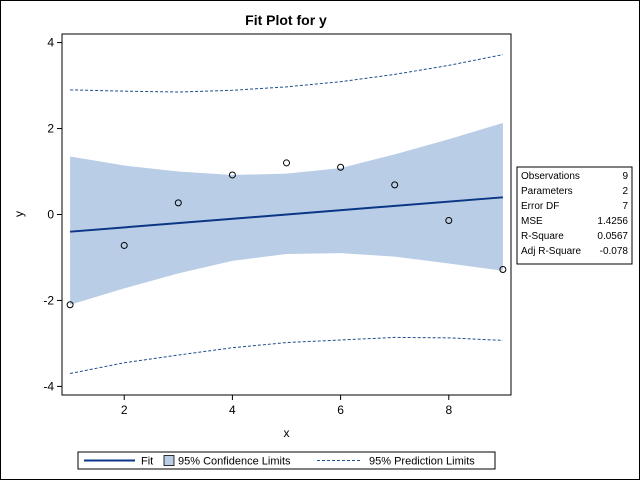 This screenshot has height=480, width=640. Describe the element at coordinates (532, 221) in the screenshot. I see `stats-label: MSE` at that location.